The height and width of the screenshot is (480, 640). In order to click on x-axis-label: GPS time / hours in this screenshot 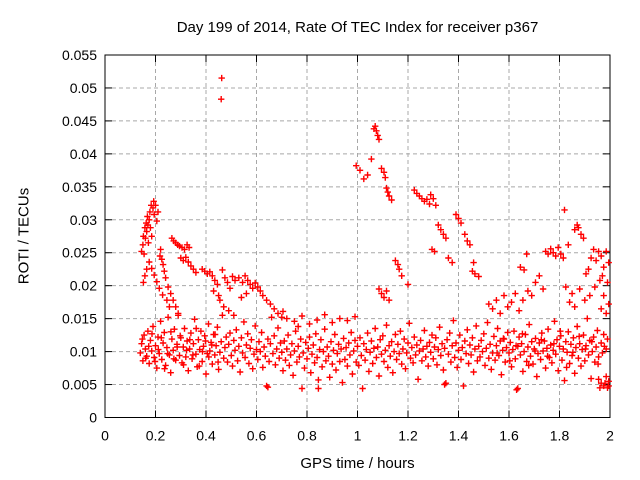, I will do `click(357, 463)`.